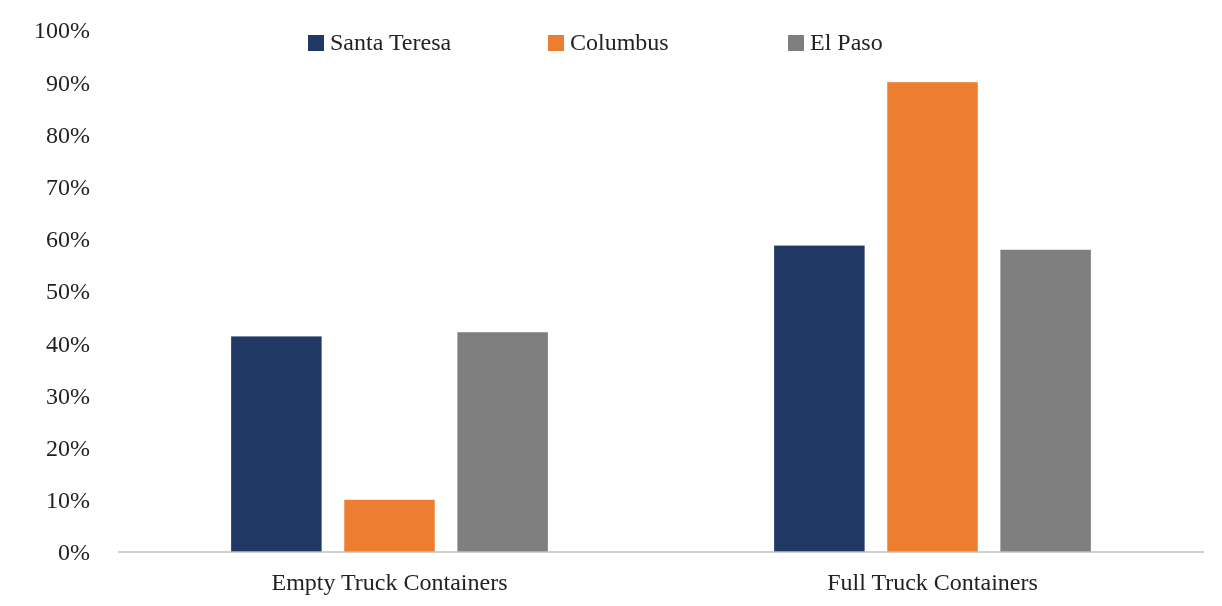  Describe the element at coordinates (391, 42) in the screenshot. I see `legend-label: Santa Teresa` at that location.